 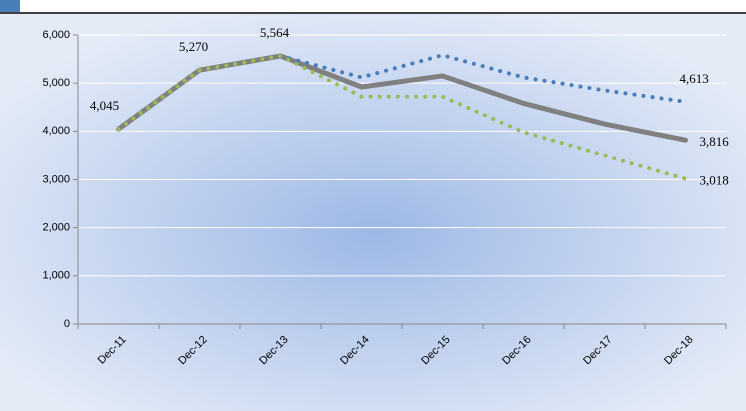 I want to click on data-label: 4,045, so click(x=104, y=105).